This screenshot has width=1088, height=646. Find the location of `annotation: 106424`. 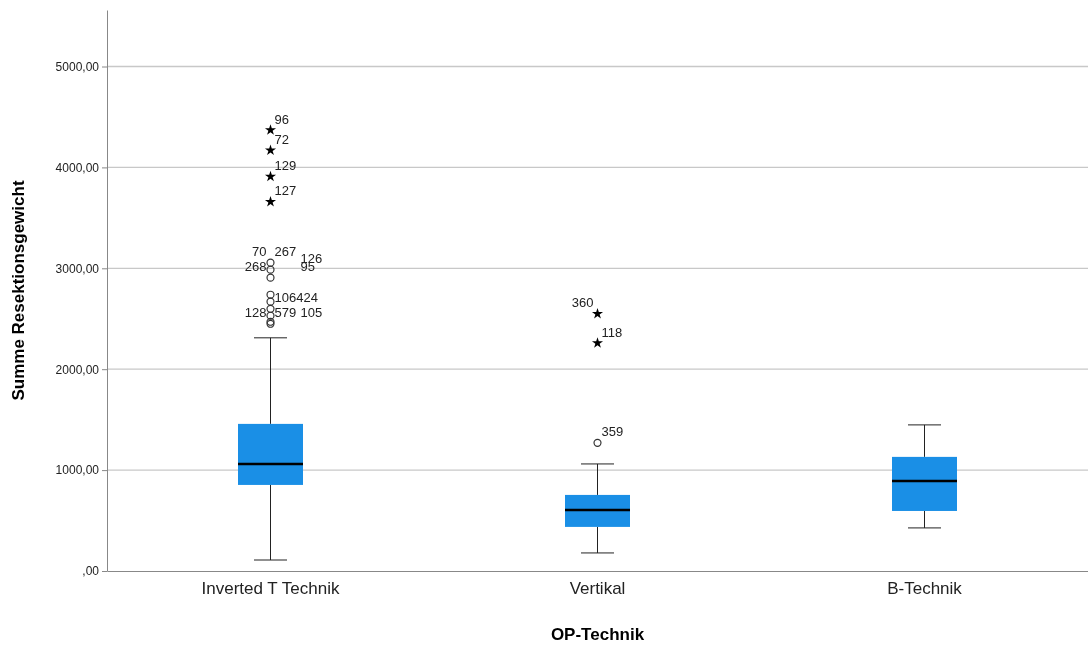

annotation: 106424 is located at coordinates (296, 298).